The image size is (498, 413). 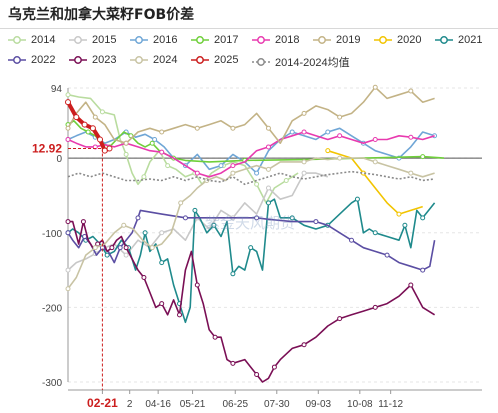 I want to click on legend-label: 2015, so click(x=104, y=40).